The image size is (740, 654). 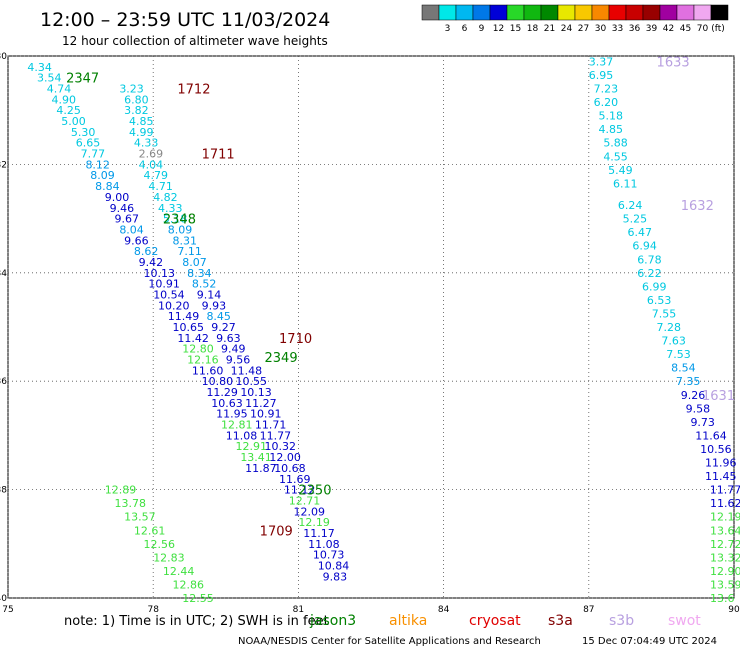 What do you see at coordinates (189, 584) in the screenshot?
I see `wave-height-label: 12.86` at bounding box center [189, 584].